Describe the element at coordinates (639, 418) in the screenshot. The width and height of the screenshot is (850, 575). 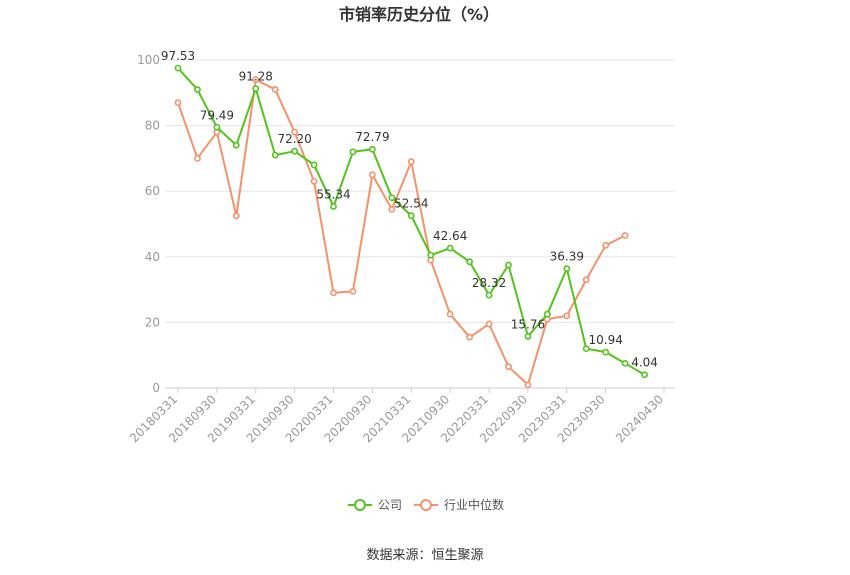
I see `x-tick-label: 20240430` at that location.